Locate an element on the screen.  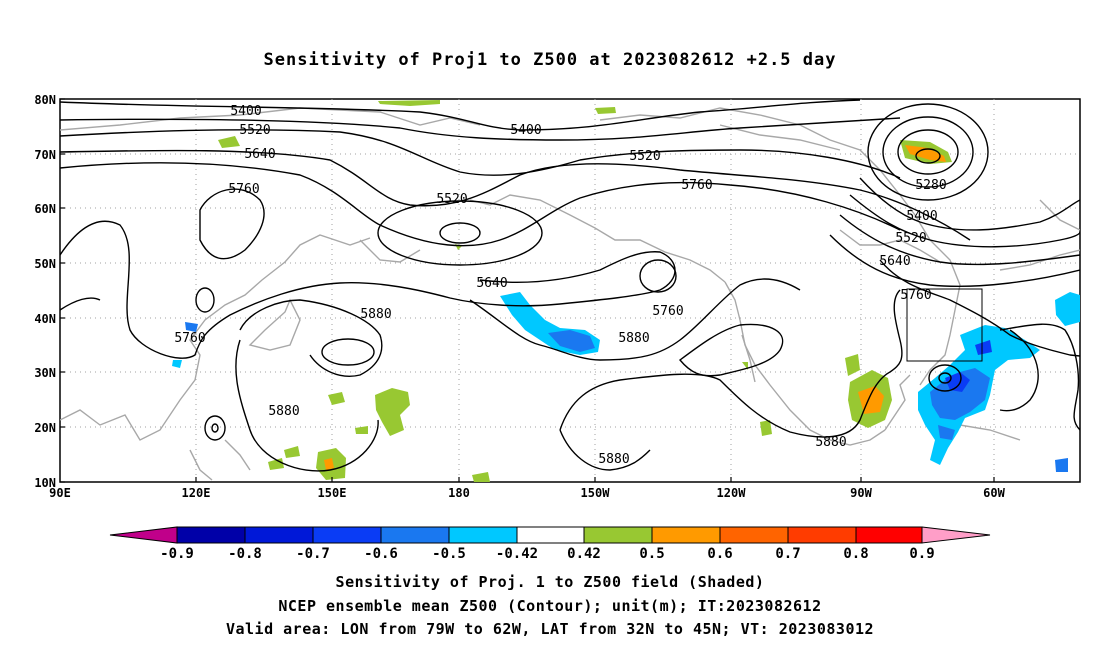
colorbar-label: -0.42 is located at coordinates (517, 554).